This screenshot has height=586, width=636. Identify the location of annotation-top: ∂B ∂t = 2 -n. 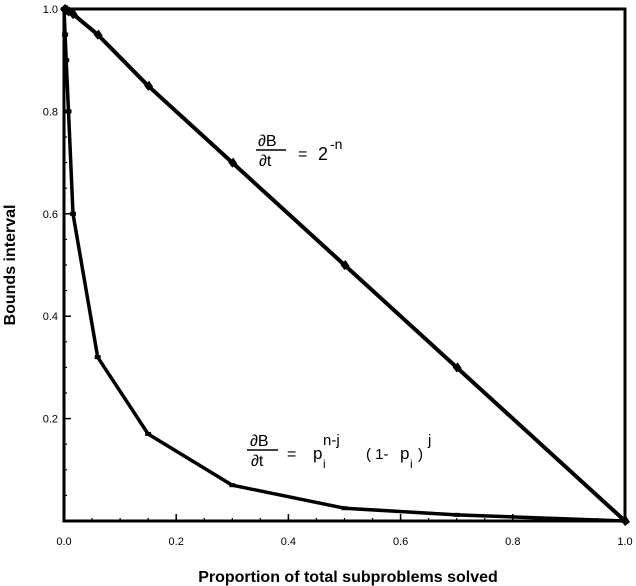
(299, 151).